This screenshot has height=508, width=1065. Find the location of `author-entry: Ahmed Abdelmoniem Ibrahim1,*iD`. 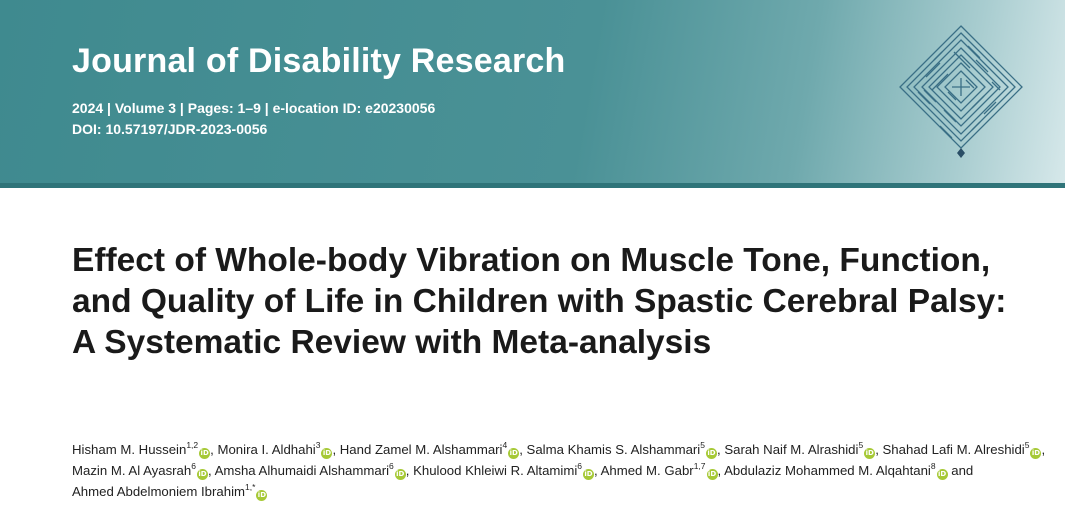

author-entry: Ahmed Abdelmoniem Ibrahim1,*iD is located at coordinates (170, 491).